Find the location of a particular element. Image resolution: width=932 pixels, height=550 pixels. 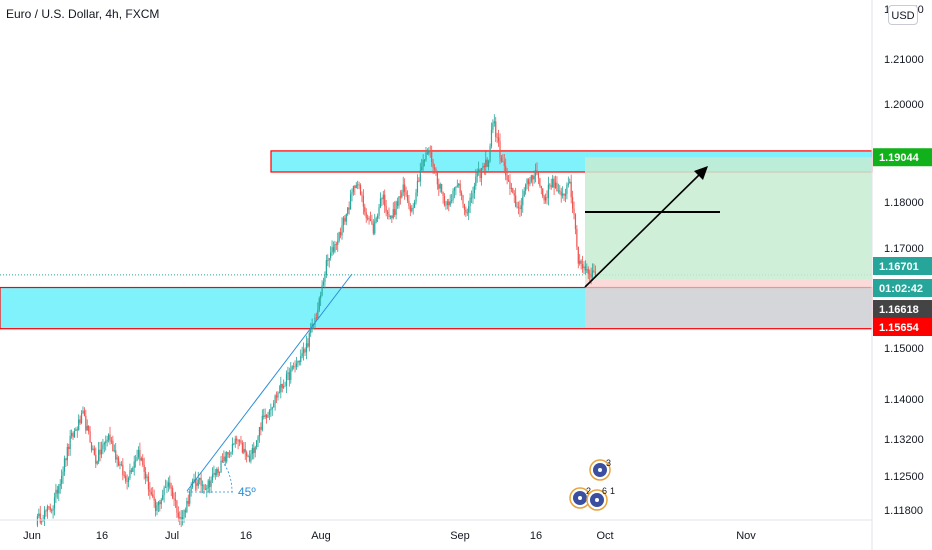

angle-arc is located at coordinates (227, 476).